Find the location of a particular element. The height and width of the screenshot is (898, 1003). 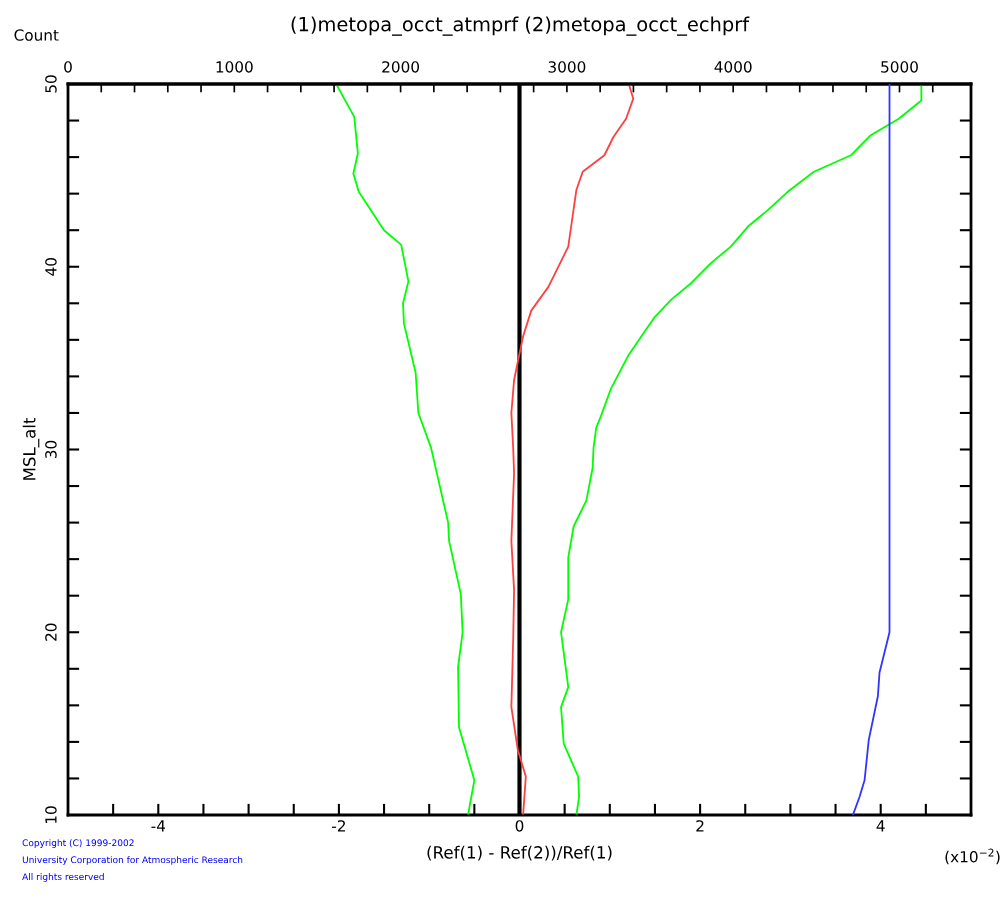

y-tick-label: 30 is located at coordinates (51, 449).